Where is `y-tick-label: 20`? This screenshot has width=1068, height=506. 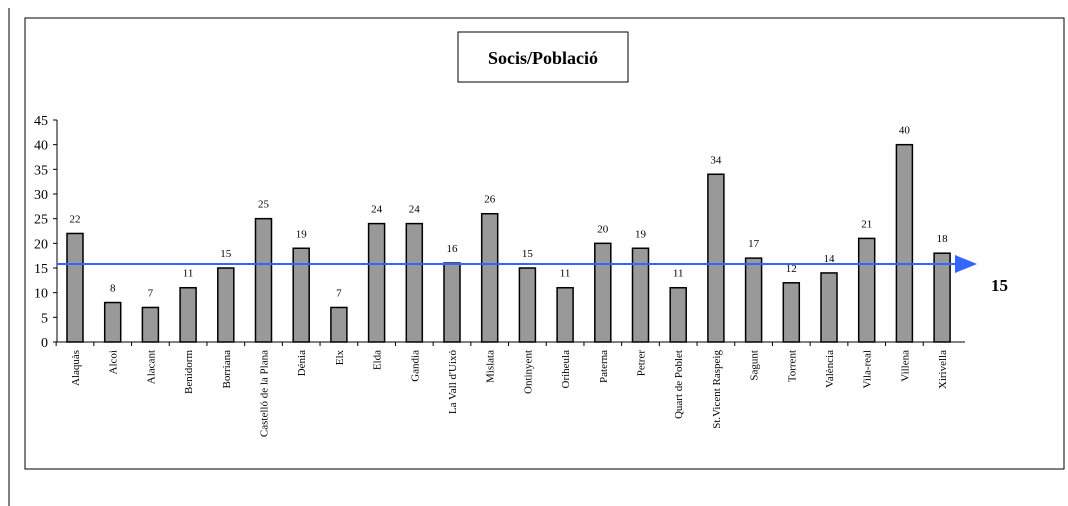
y-tick-label: 20 is located at coordinates (41, 244).